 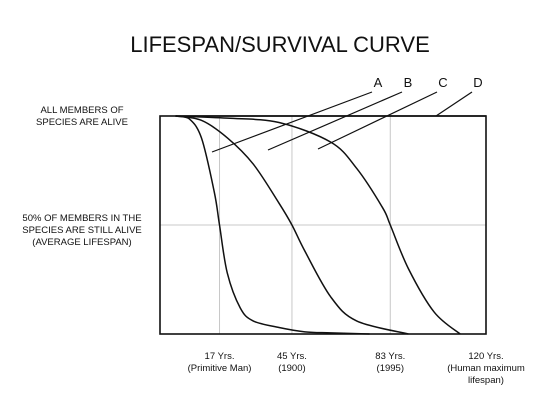 I want to click on x-tick-label-2: 83 Yrs. (1995), so click(x=390, y=362).